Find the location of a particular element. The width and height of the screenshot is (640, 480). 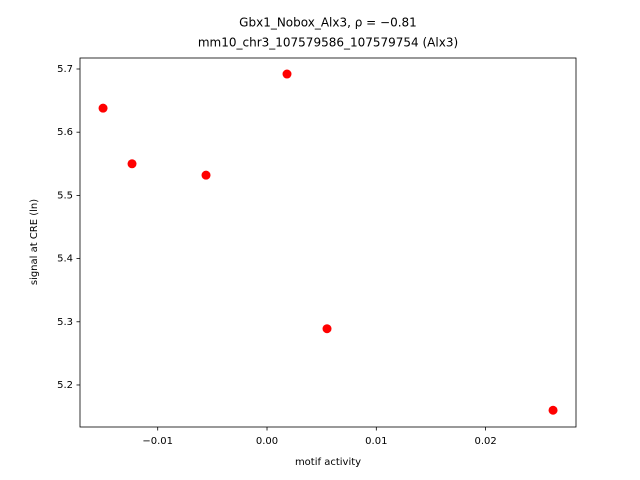

x-axis-label: motif activity is located at coordinates (328, 462).